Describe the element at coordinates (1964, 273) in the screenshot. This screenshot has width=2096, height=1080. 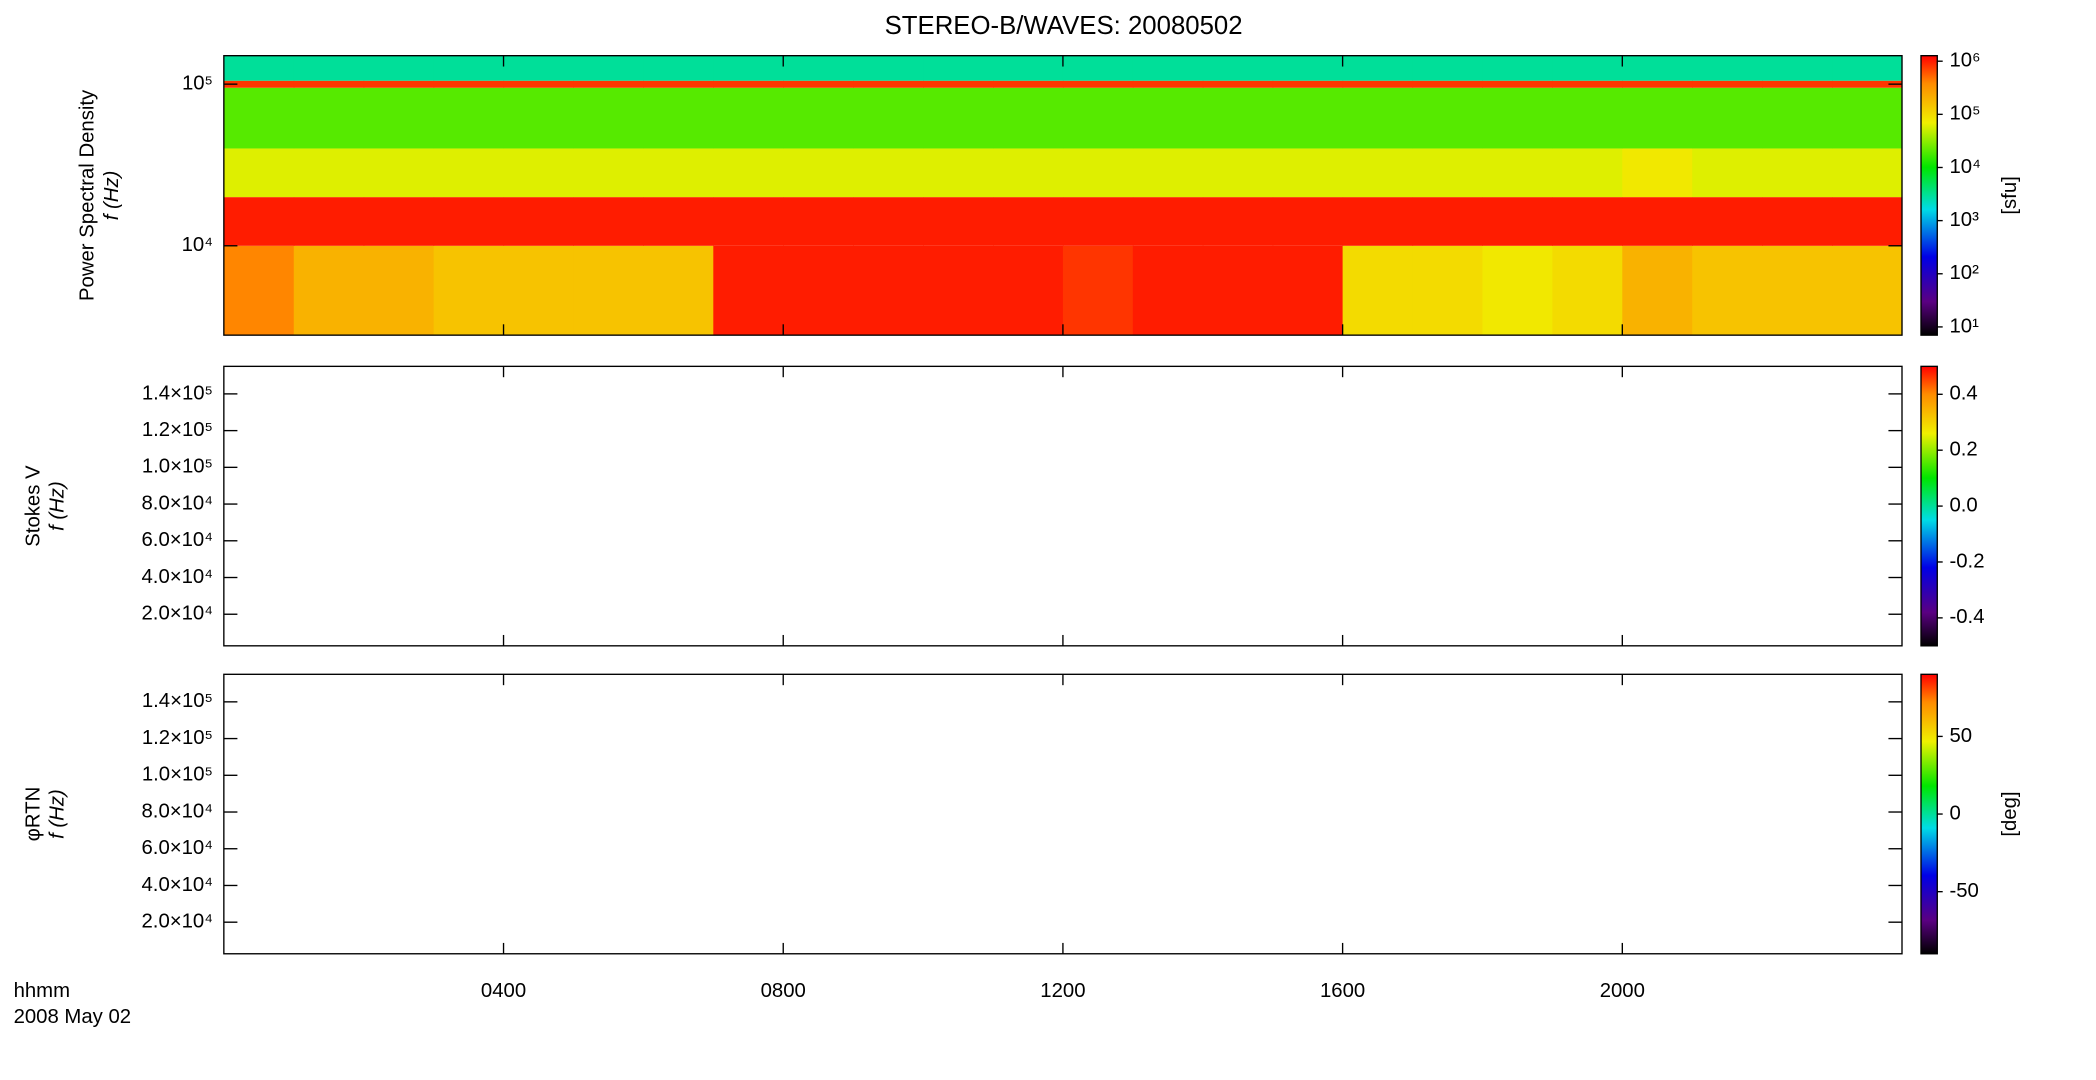
I see `colorbar-tick-label: 10²` at that location.